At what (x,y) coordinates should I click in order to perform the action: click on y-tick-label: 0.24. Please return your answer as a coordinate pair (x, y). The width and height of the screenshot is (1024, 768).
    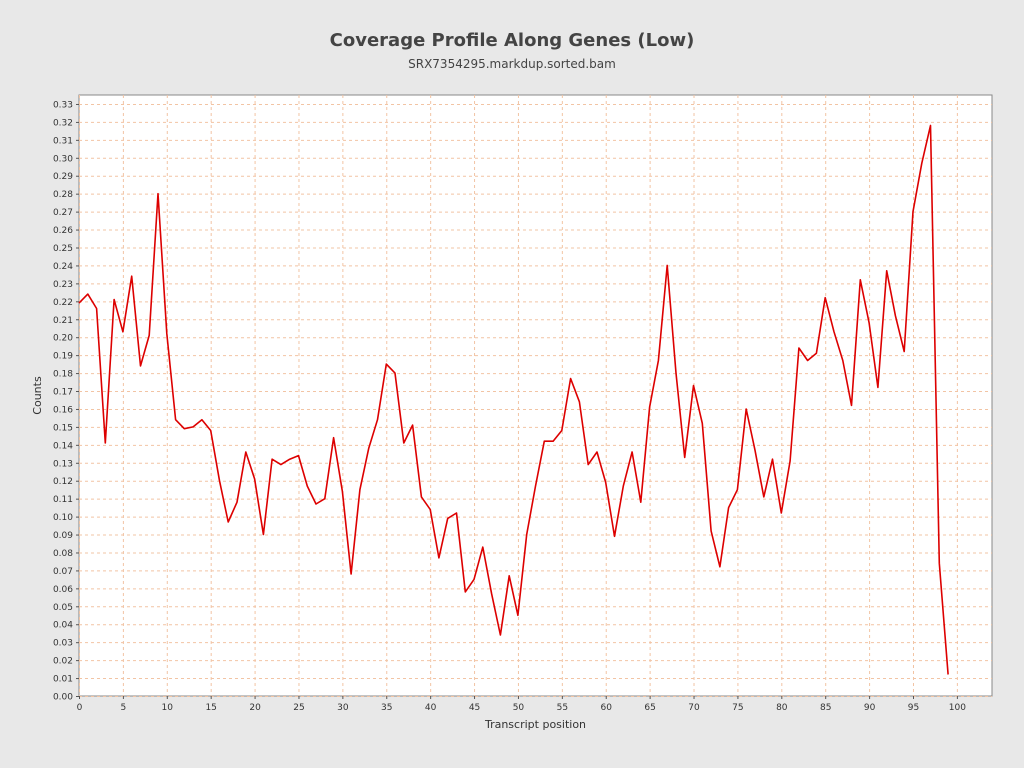
    Looking at the image, I should click on (63, 267).